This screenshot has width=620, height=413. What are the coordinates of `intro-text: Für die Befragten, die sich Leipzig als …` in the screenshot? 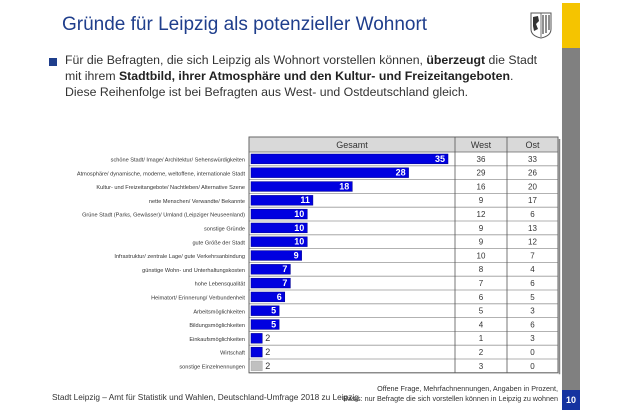 It's located at (305, 76).